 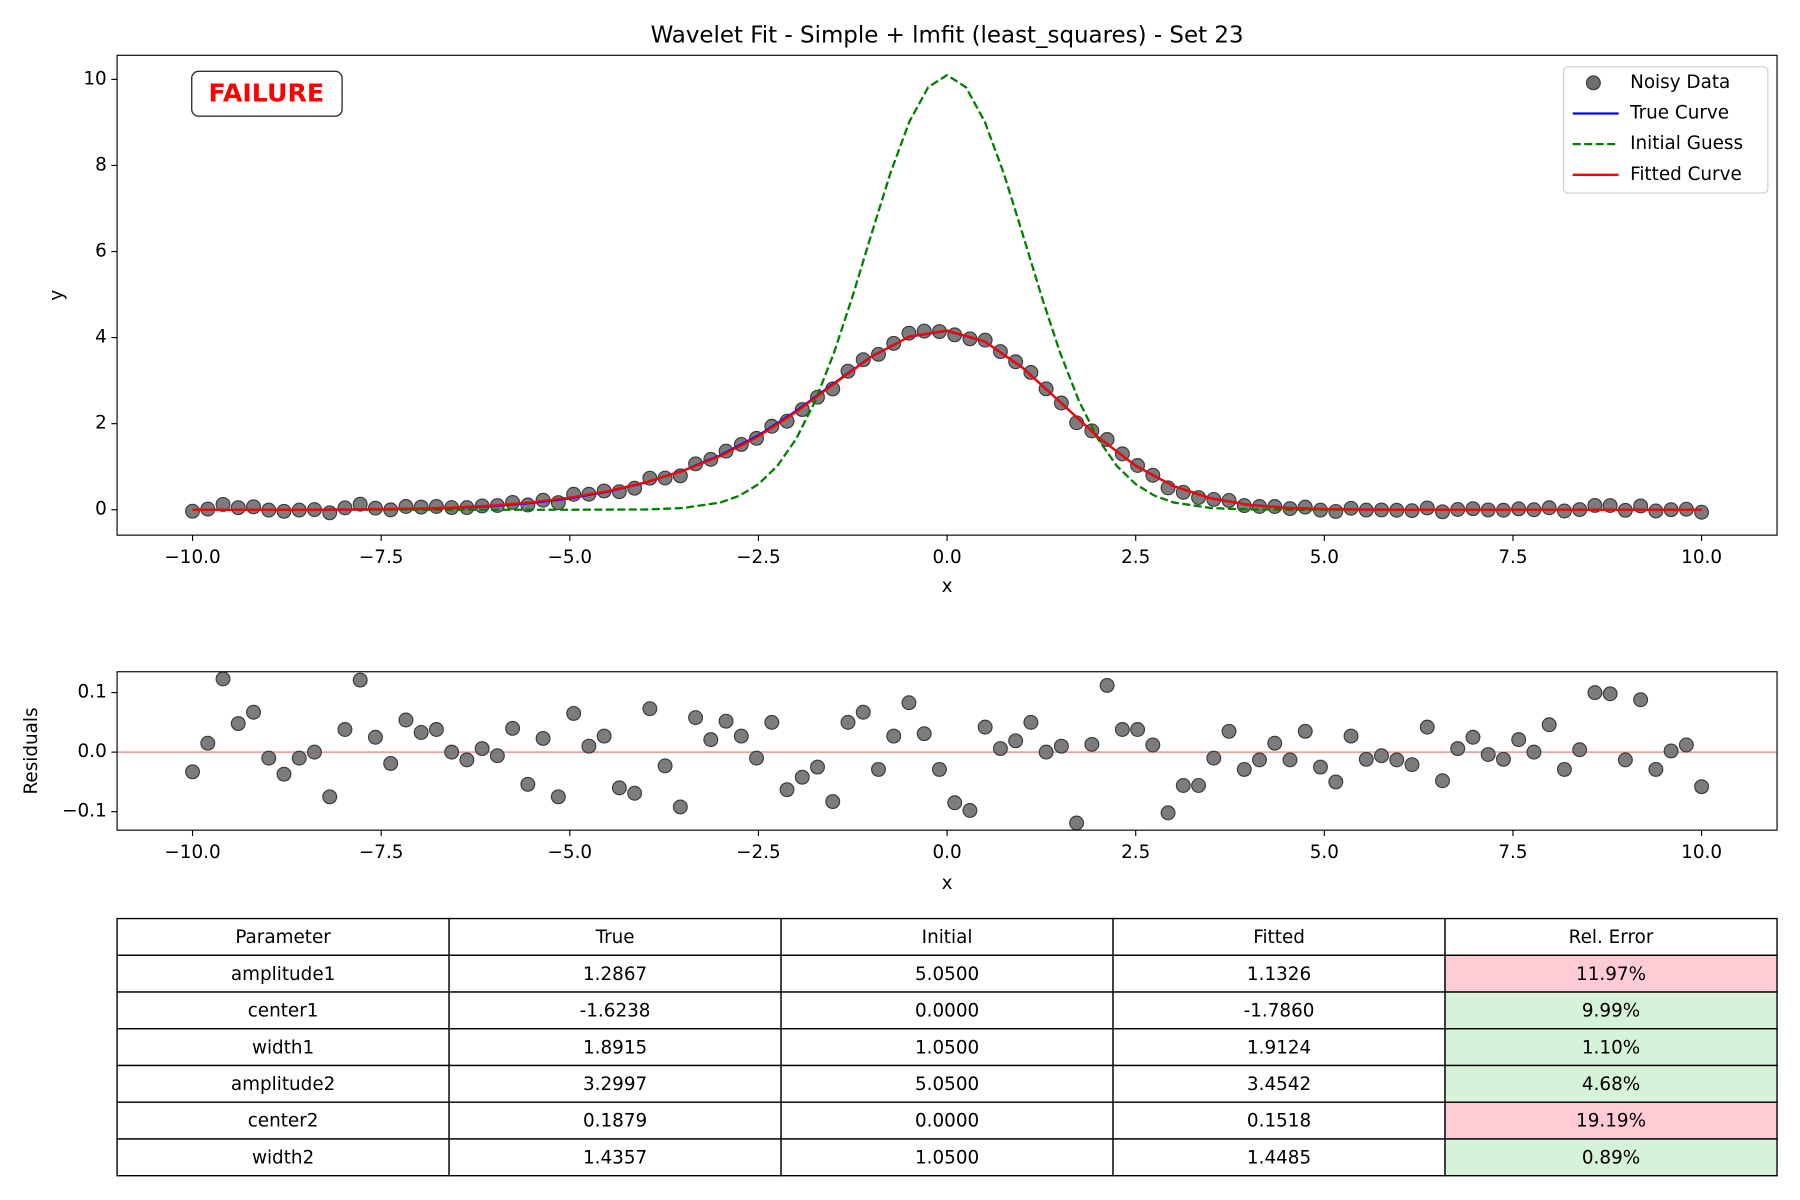 What do you see at coordinates (758, 557) in the screenshot?
I see `x-tick-label: −2.5` at bounding box center [758, 557].